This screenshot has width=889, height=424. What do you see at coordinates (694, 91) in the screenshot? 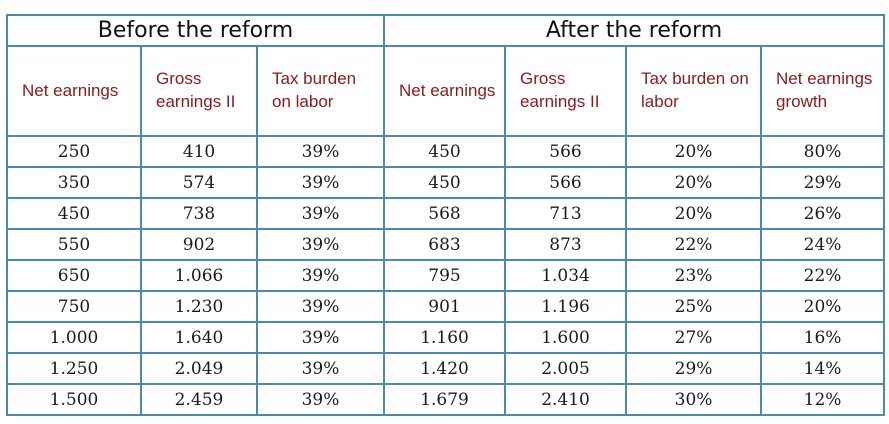
I see `col-header-tax-burden-after: Tax burden on labor` at bounding box center [694, 91].